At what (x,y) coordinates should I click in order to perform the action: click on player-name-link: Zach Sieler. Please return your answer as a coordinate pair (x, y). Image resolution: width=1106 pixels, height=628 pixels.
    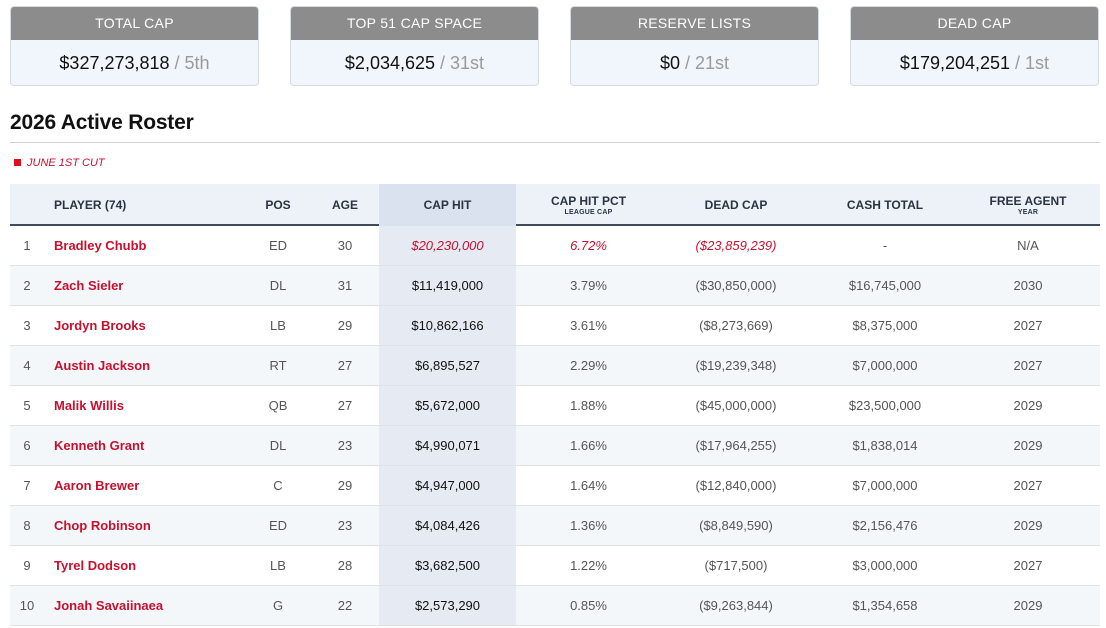
    Looking at the image, I should click on (89, 285).